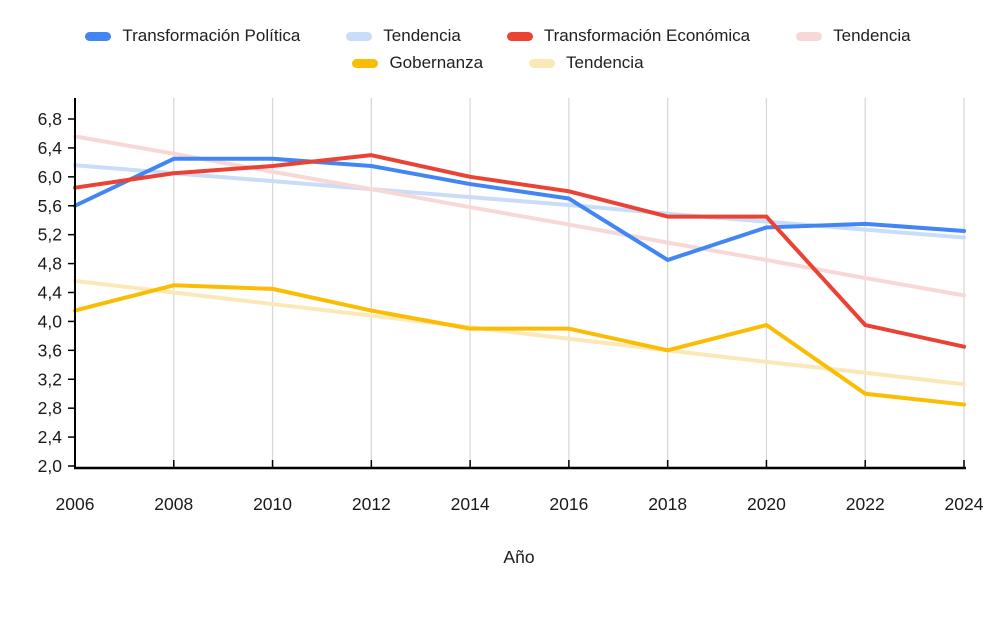 The width and height of the screenshot is (996, 617). What do you see at coordinates (50, 235) in the screenshot?
I see `y-tick-label: 5,2` at bounding box center [50, 235].